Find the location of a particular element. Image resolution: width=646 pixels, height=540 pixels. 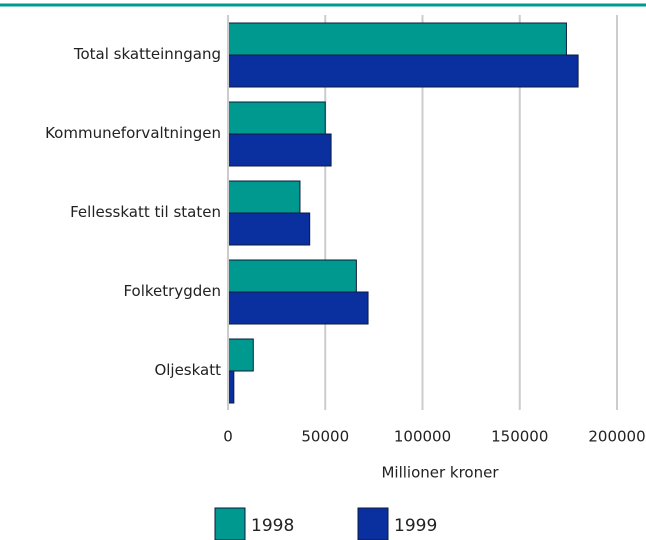

y-tick-label: Folketrygden is located at coordinates (172, 291).